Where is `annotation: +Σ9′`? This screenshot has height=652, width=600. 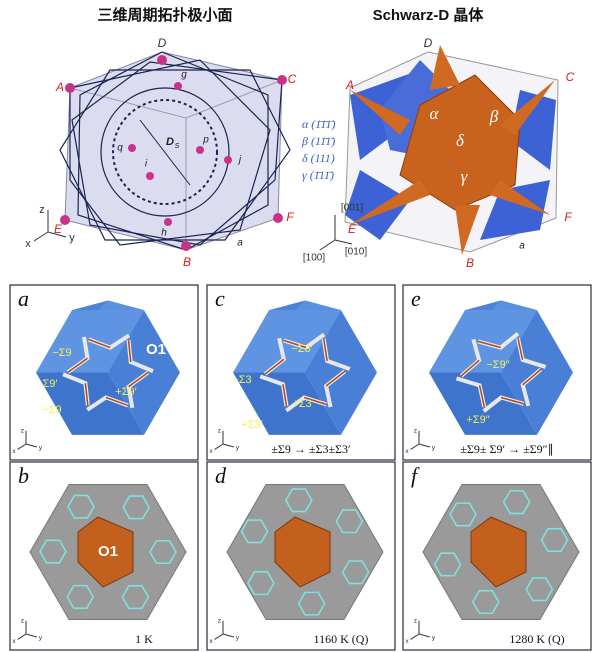
annotation: +Σ9′ is located at coordinates (125, 392).